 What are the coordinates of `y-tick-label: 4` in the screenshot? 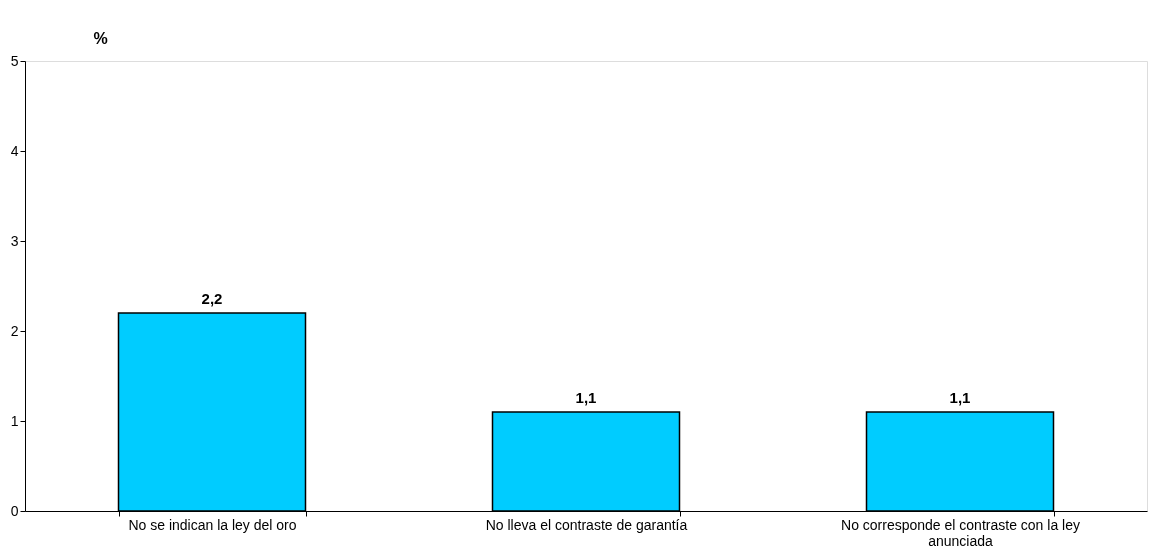 It's located at (14, 150).